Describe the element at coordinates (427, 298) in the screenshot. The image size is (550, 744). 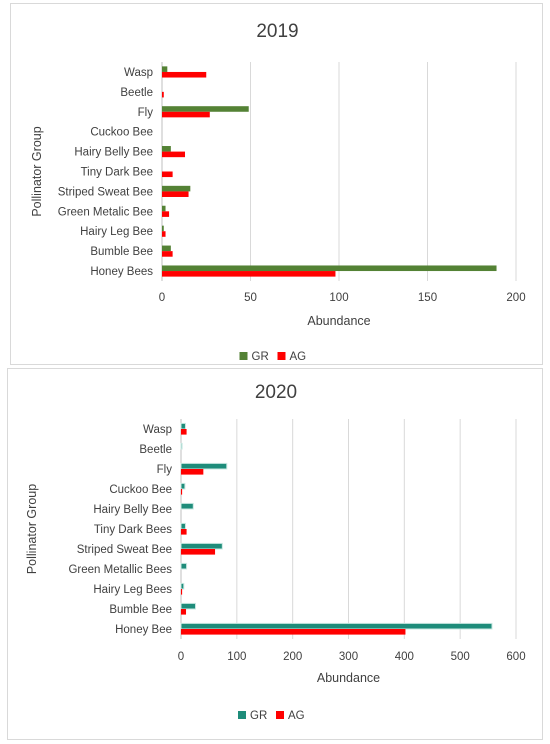
I see `x-tick-label: 150` at that location.